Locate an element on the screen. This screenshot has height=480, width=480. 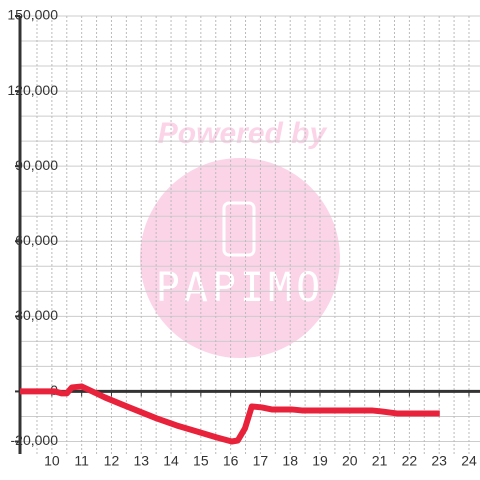
x-tick-label: 20 is located at coordinates (350, 461).